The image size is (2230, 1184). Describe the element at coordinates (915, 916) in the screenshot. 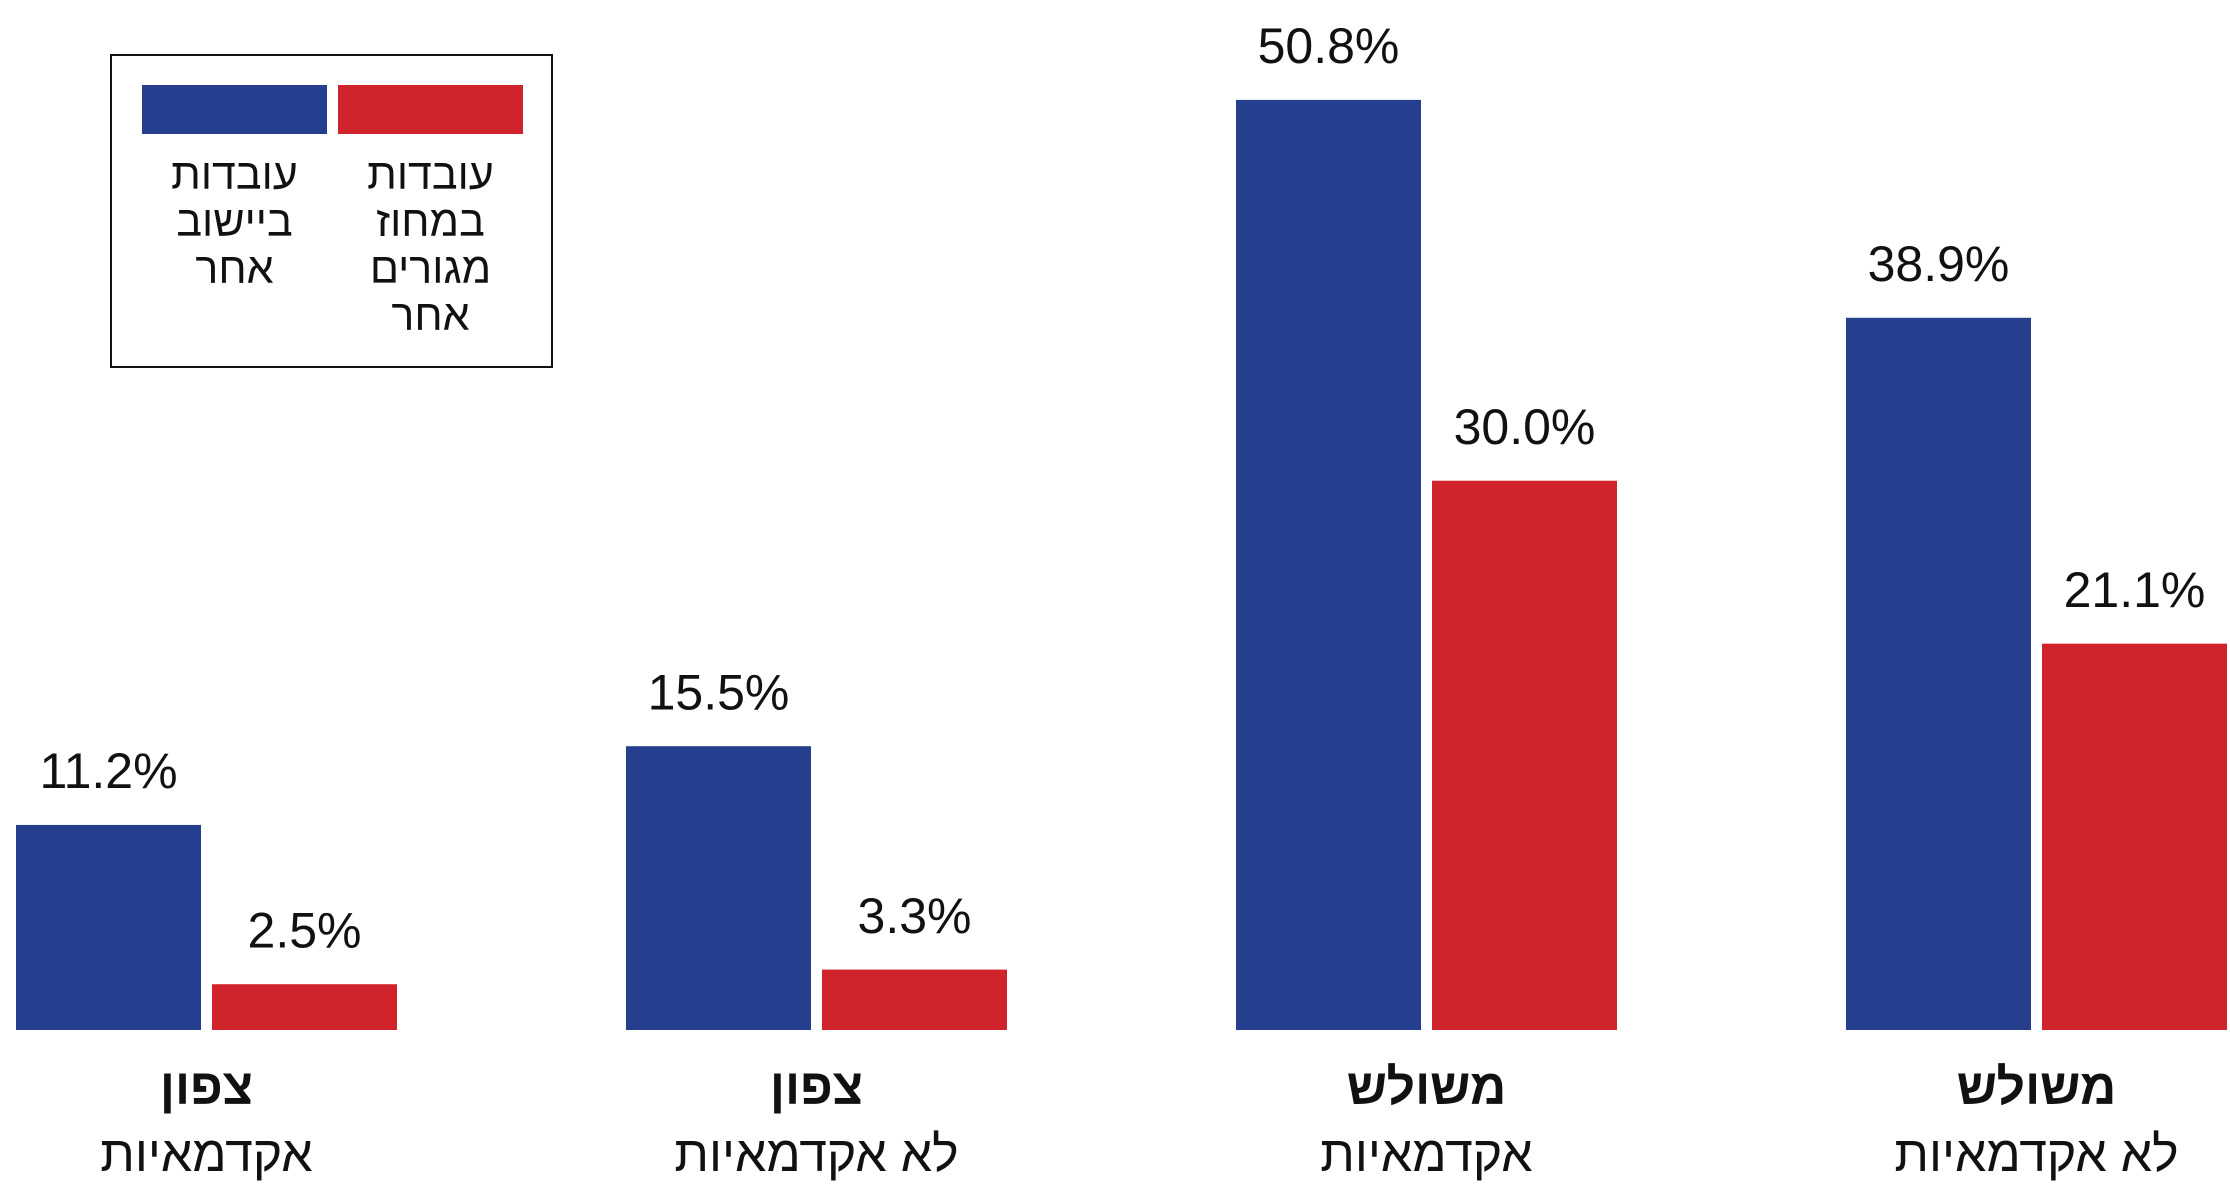

I see `value-label: 3.3%` at that location.